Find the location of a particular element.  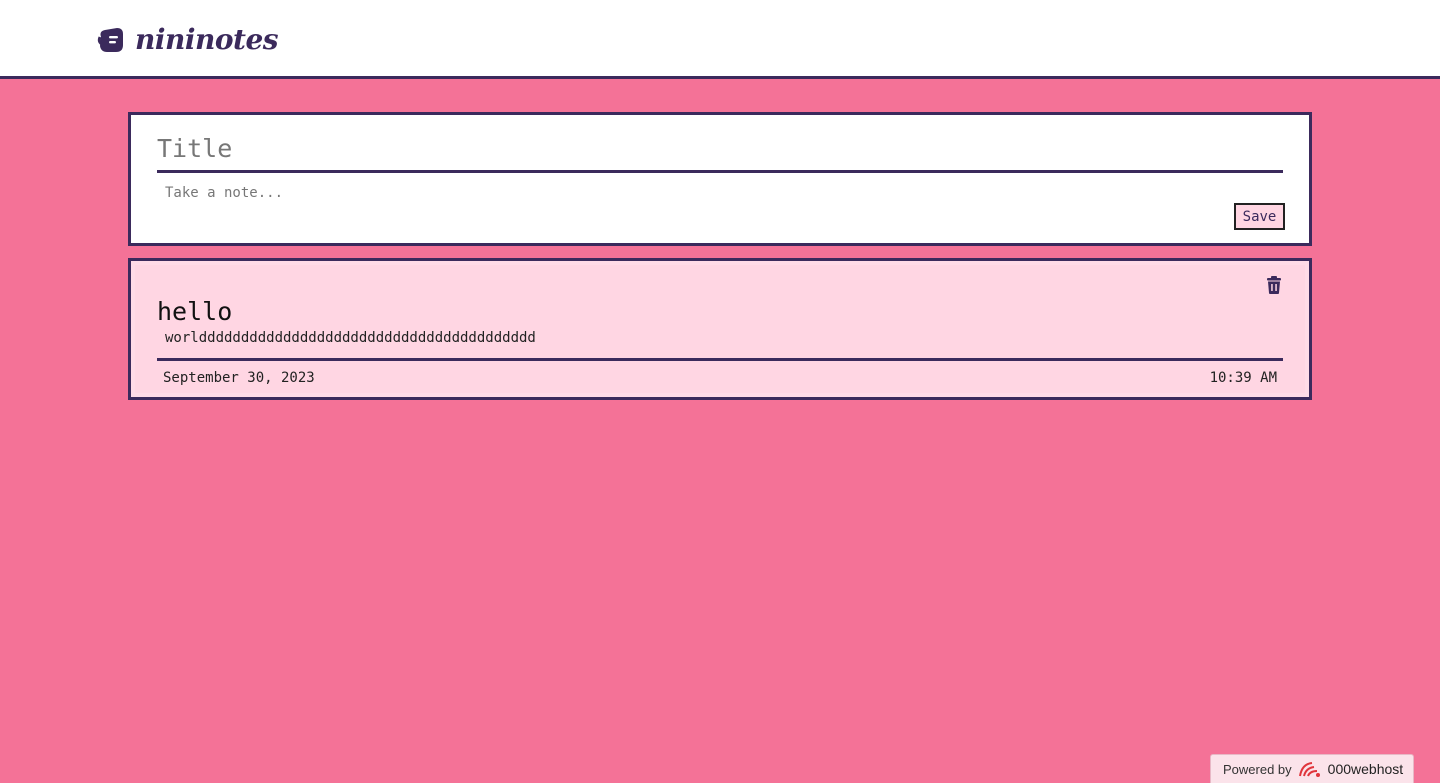

brand: nininotes is located at coordinates (188, 40).